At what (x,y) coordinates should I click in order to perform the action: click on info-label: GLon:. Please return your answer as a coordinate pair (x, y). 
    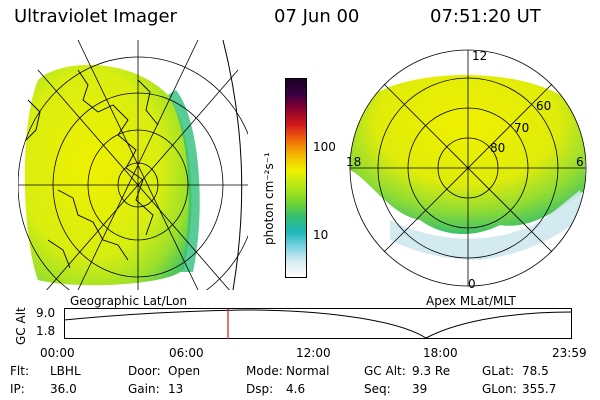
    Looking at the image, I should click on (499, 389).